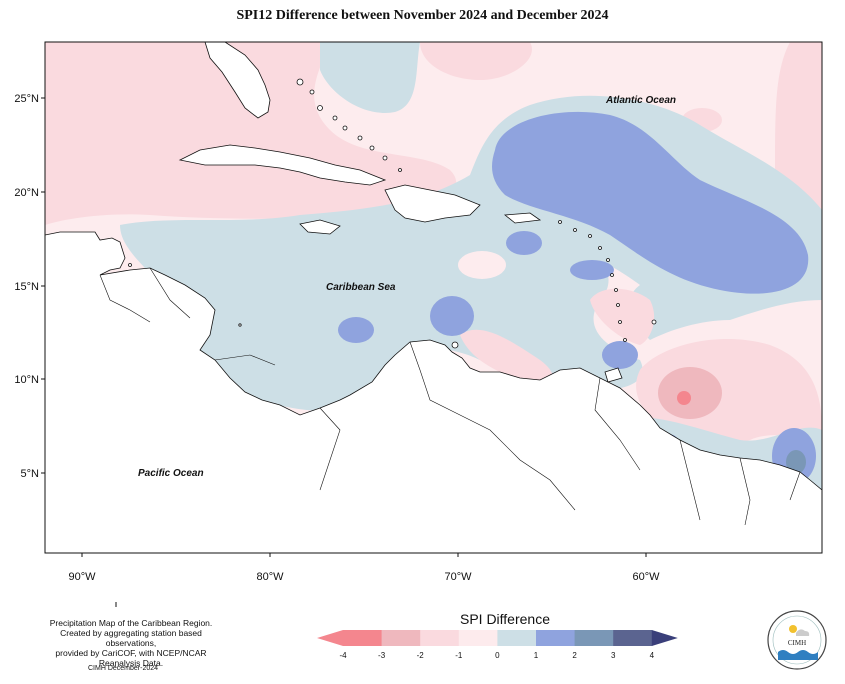 This screenshot has width=845, height=684. I want to click on blue-region-atlantic, so click(650, 202).